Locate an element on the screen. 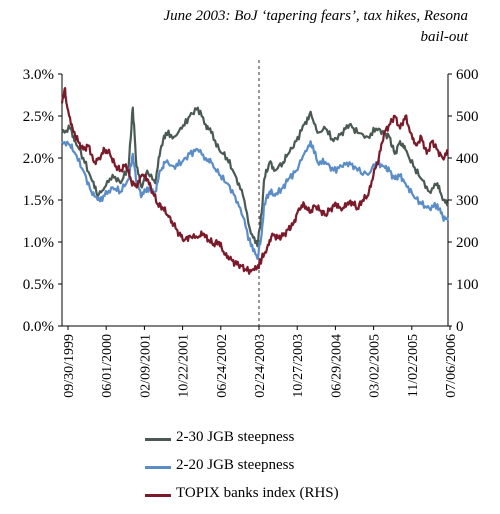 Image resolution: width=500 pixels, height=514 pixels. x-tick-label: 07/06/2006 is located at coordinates (451, 366).